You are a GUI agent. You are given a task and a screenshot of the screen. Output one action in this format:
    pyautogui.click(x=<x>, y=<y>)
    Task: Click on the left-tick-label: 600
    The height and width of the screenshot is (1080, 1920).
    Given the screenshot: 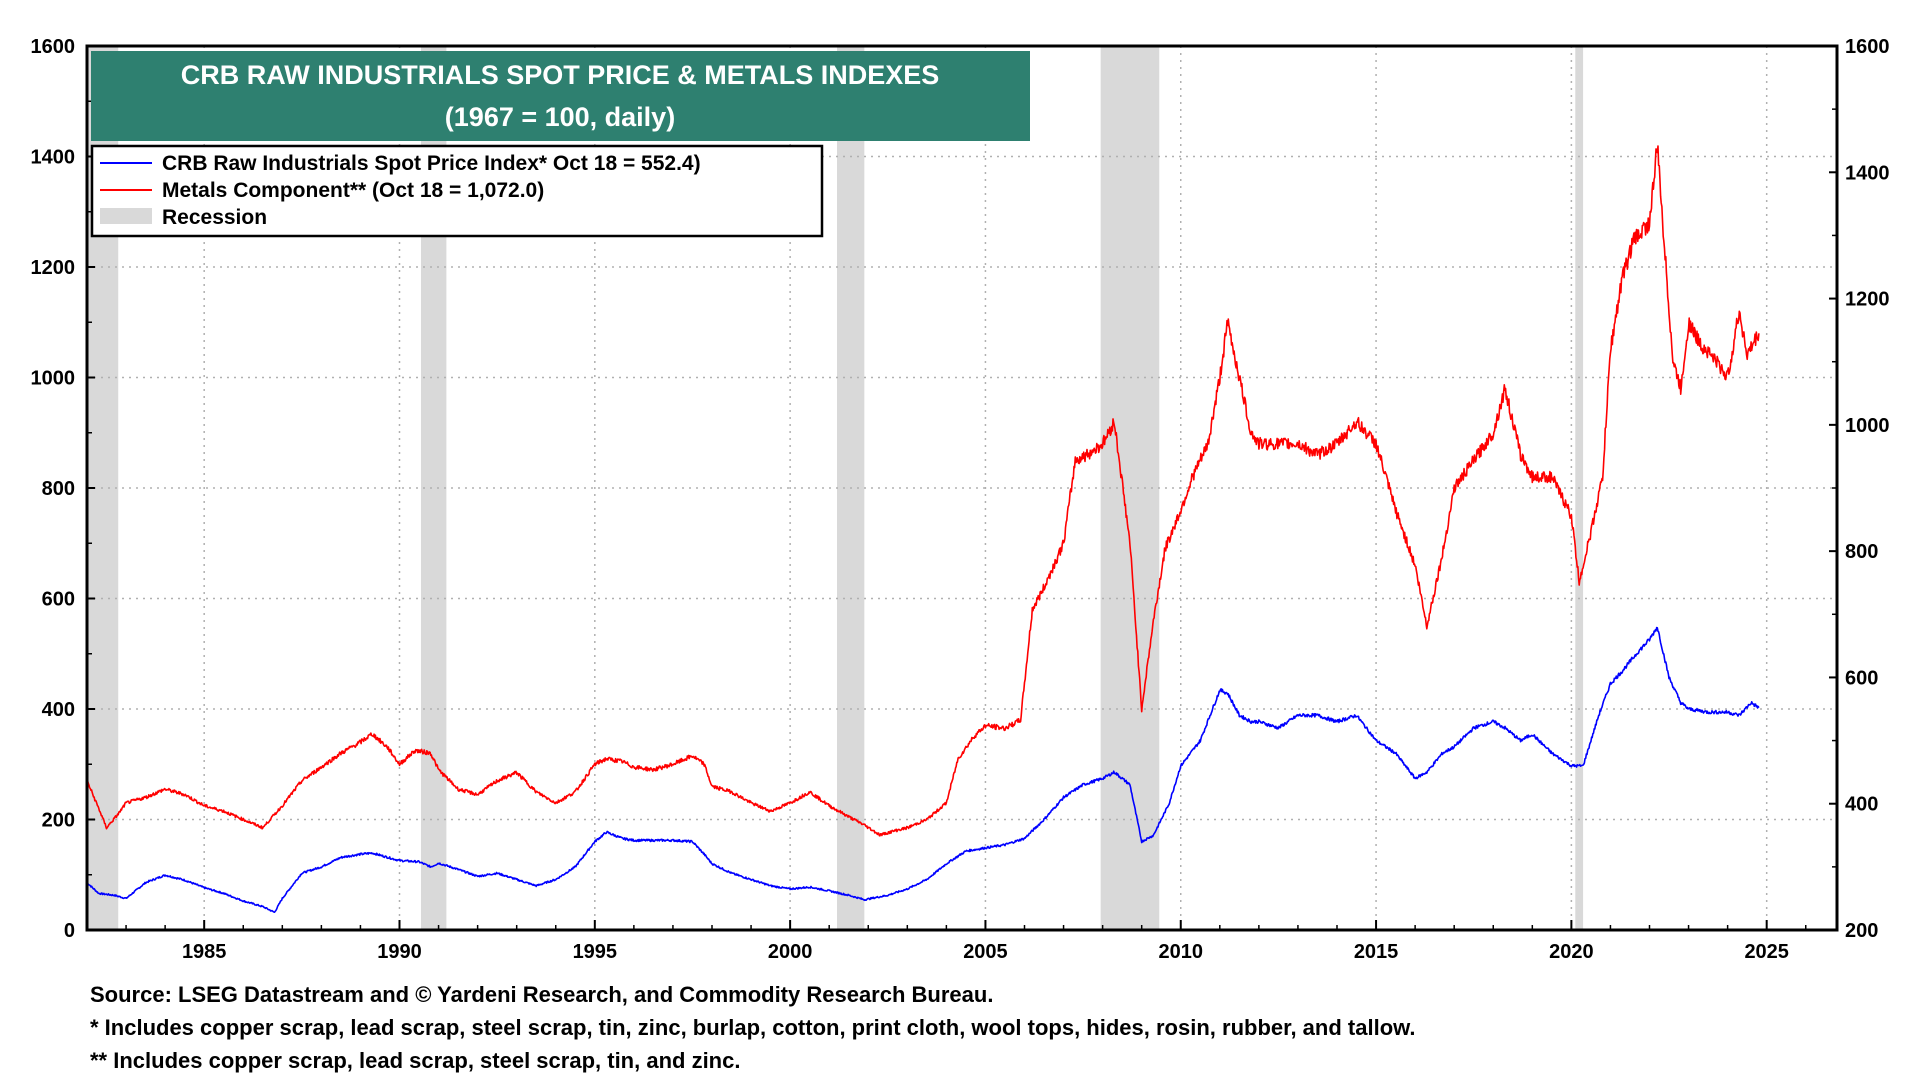 What is the action you would take?
    pyautogui.click(x=58, y=600)
    